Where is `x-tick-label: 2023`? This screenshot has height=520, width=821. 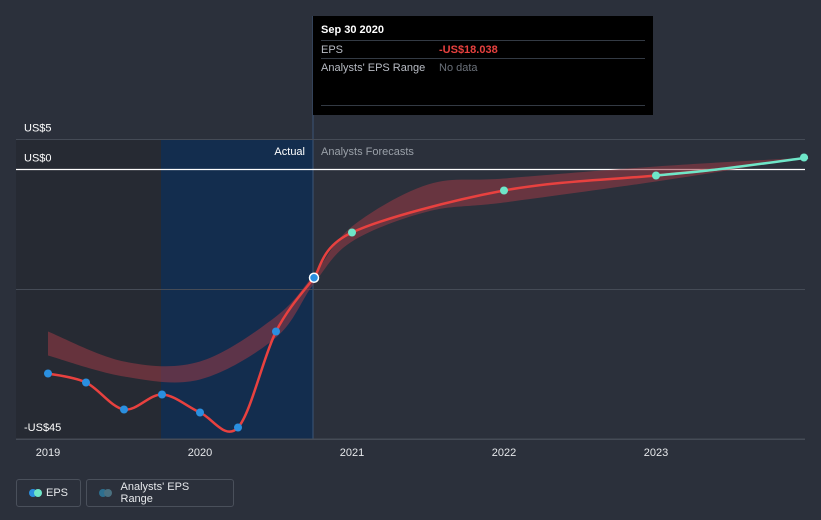 x-tick-label: 2023 is located at coordinates (656, 453).